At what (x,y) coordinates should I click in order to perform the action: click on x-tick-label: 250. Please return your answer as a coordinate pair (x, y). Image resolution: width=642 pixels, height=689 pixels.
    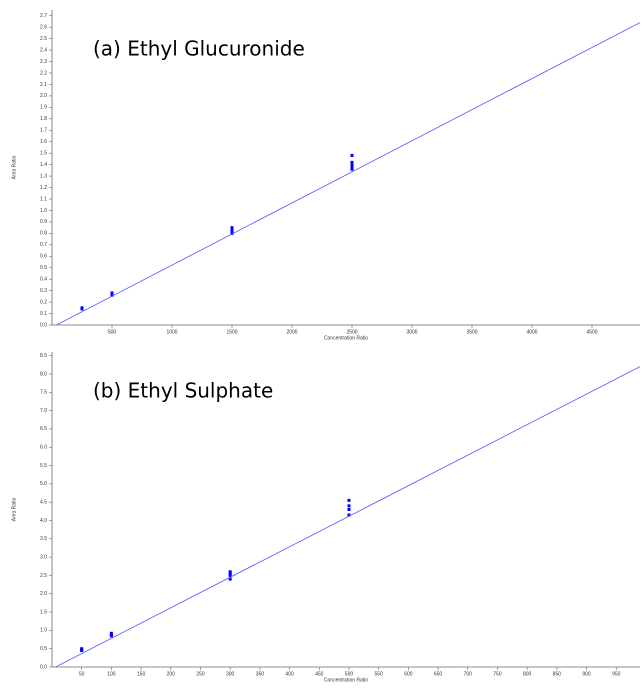
    Looking at the image, I should click on (200, 674).